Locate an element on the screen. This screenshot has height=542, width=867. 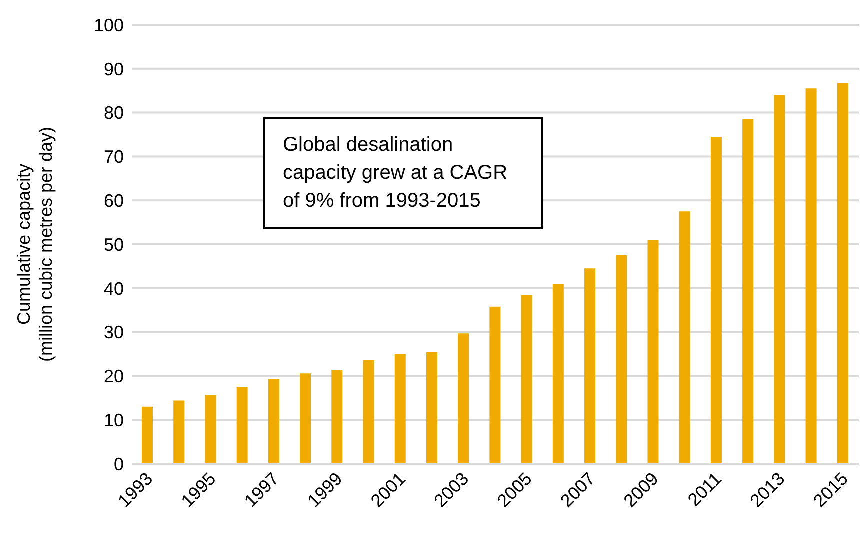
y-tick-label: 10 is located at coordinates (114, 420).